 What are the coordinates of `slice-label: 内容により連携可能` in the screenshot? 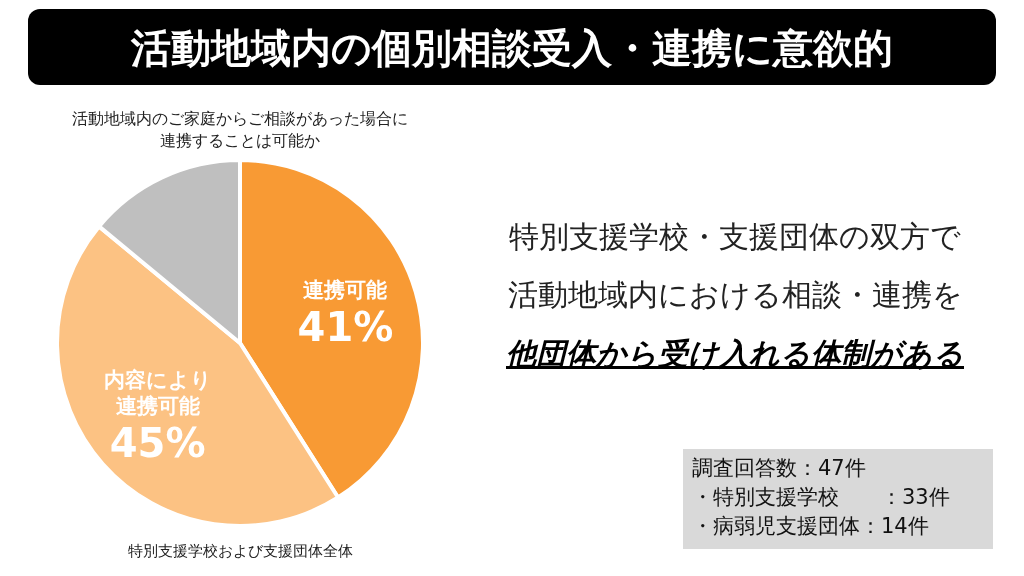 It's located at (157, 393).